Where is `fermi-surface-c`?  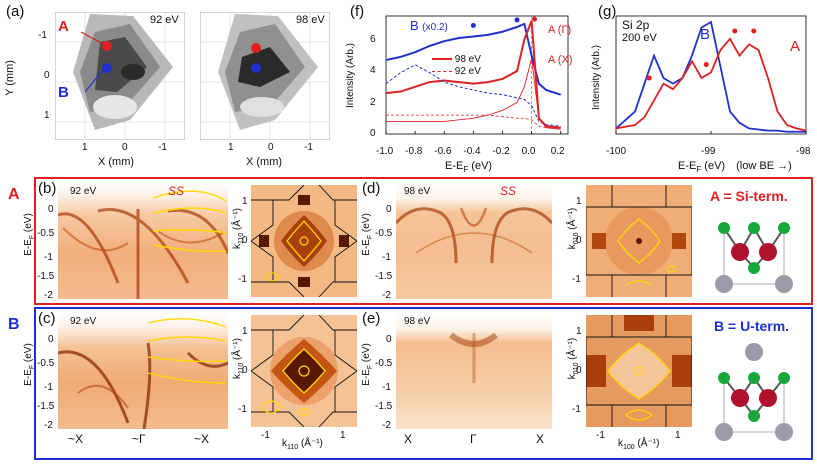 fermi-surface-c is located at coordinates (304, 371).